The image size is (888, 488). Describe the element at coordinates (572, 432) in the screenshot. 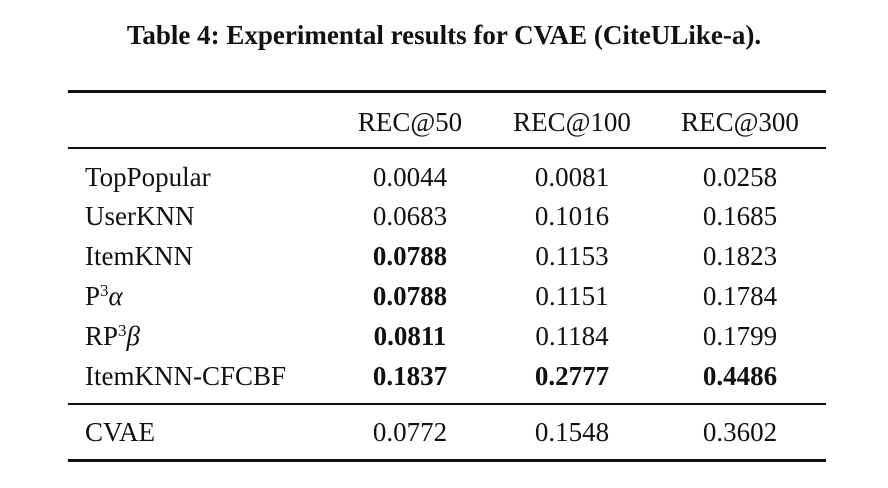

I see `value-cell: 0.1548` at that location.